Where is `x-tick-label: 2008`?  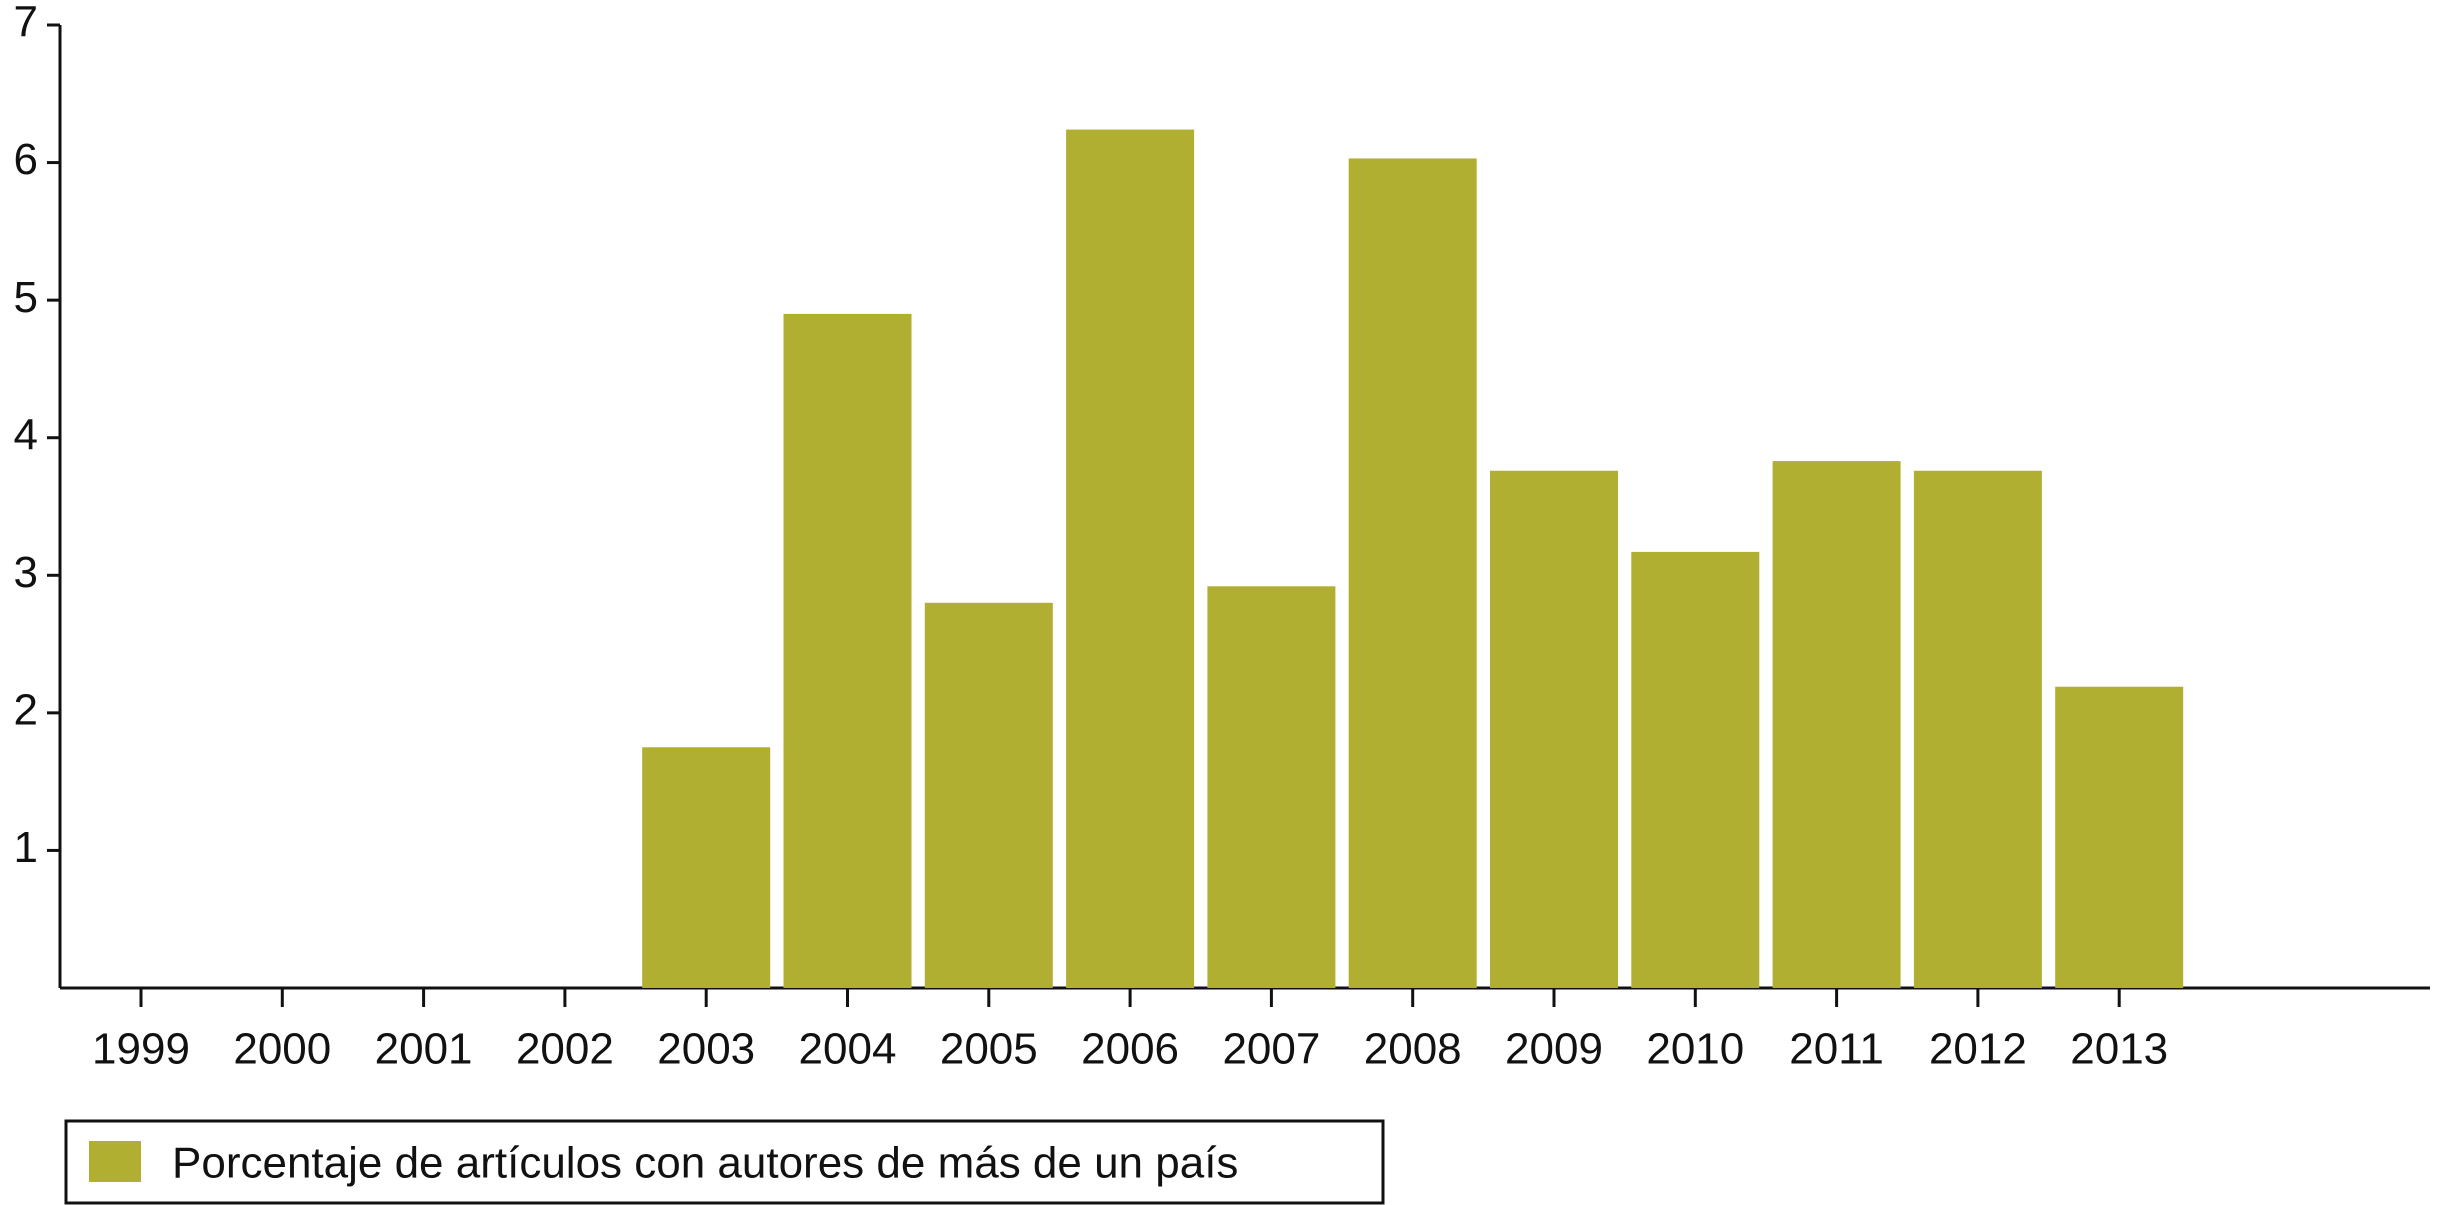 x-tick-label: 2008 is located at coordinates (1413, 1049).